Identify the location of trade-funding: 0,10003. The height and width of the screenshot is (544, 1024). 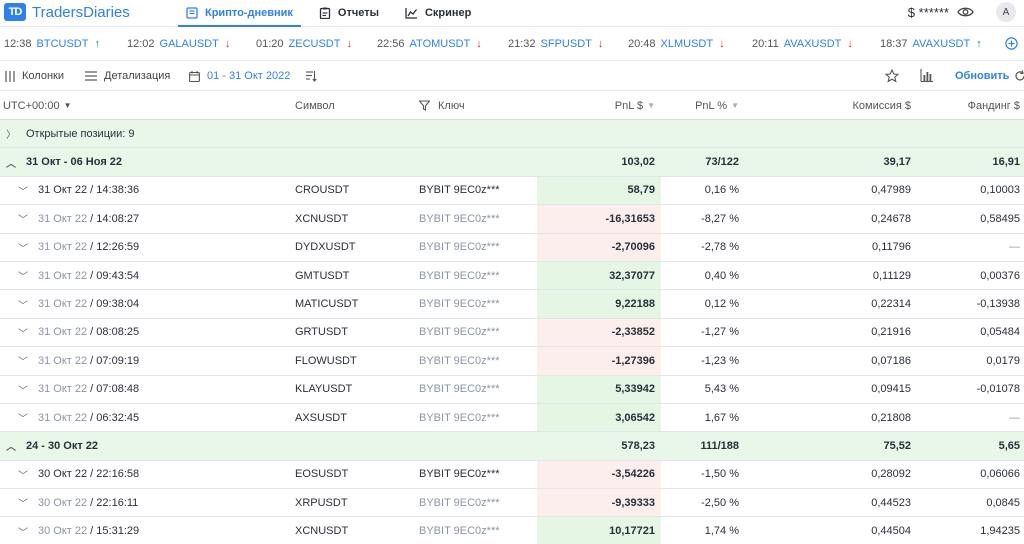
(1000, 190).